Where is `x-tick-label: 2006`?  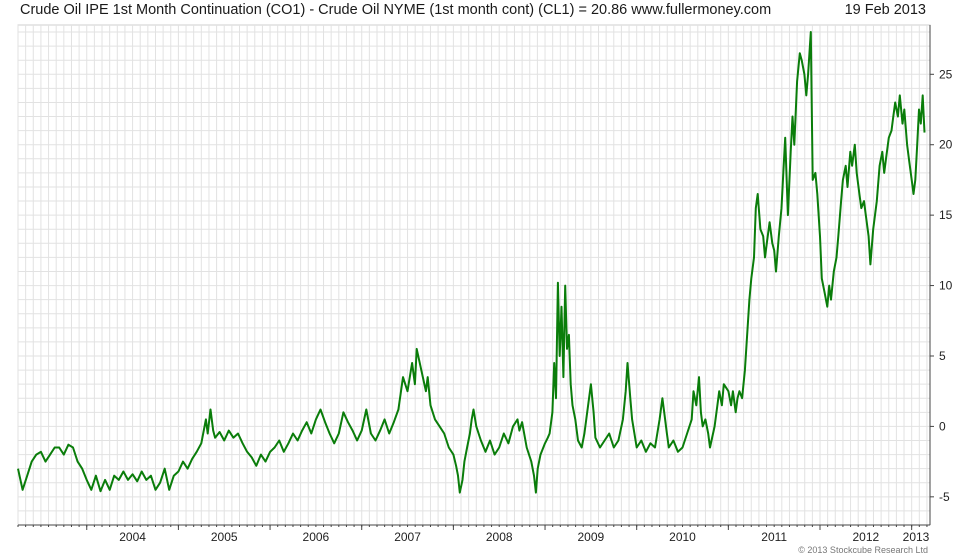 x-tick-label: 2006 is located at coordinates (316, 537).